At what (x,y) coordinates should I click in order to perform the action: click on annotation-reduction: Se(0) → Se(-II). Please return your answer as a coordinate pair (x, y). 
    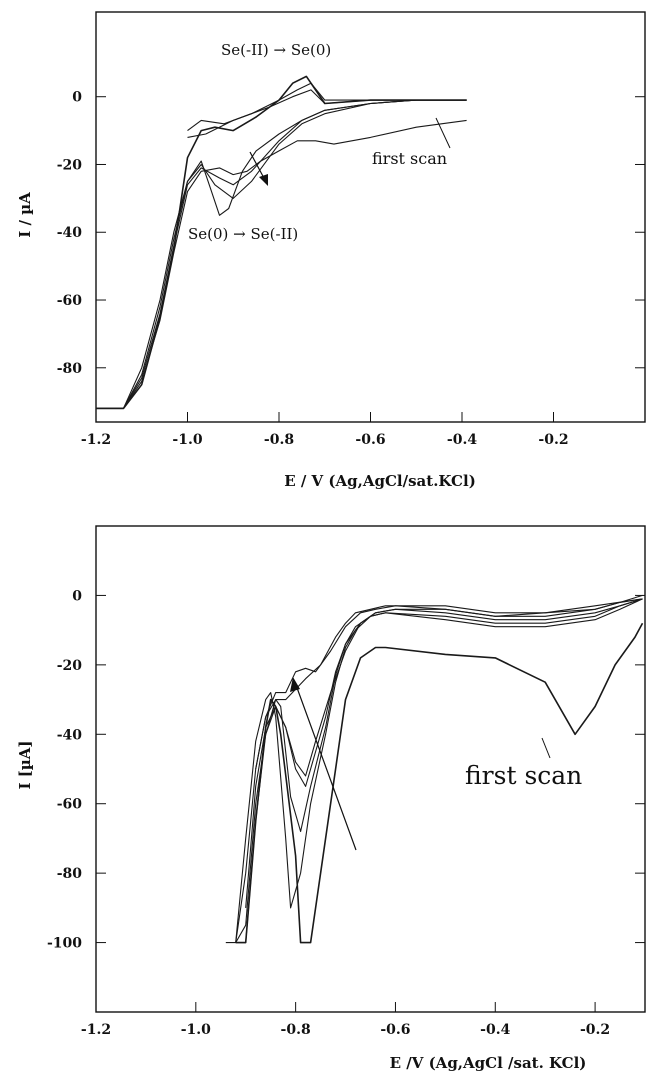
    Looking at the image, I should click on (243, 234).